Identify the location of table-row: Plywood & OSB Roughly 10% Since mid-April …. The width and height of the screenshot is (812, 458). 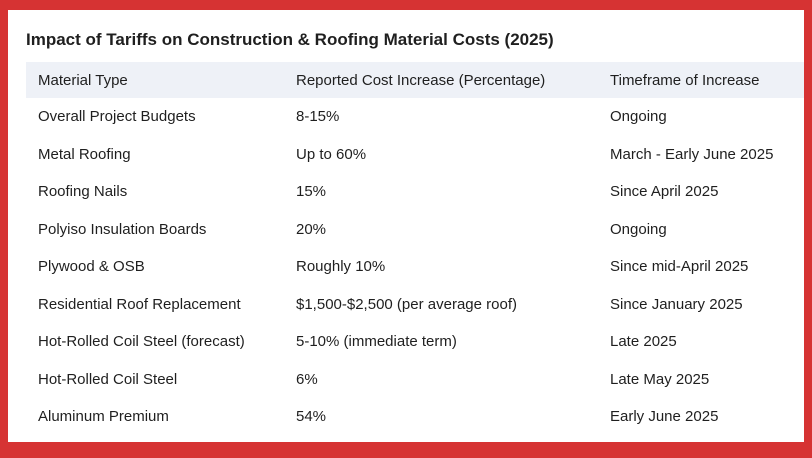
(415, 267).